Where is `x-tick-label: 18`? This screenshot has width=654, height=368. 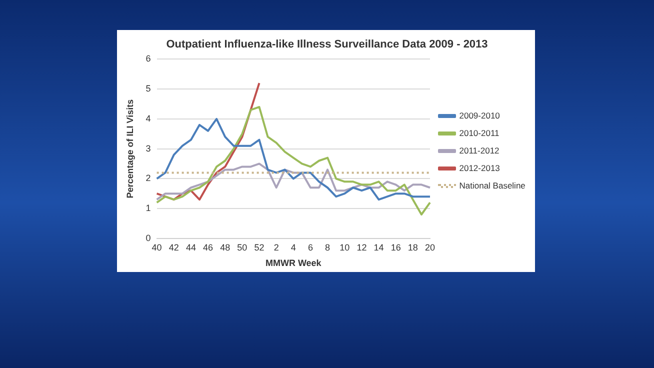
x-tick-label: 18 is located at coordinates (413, 247).